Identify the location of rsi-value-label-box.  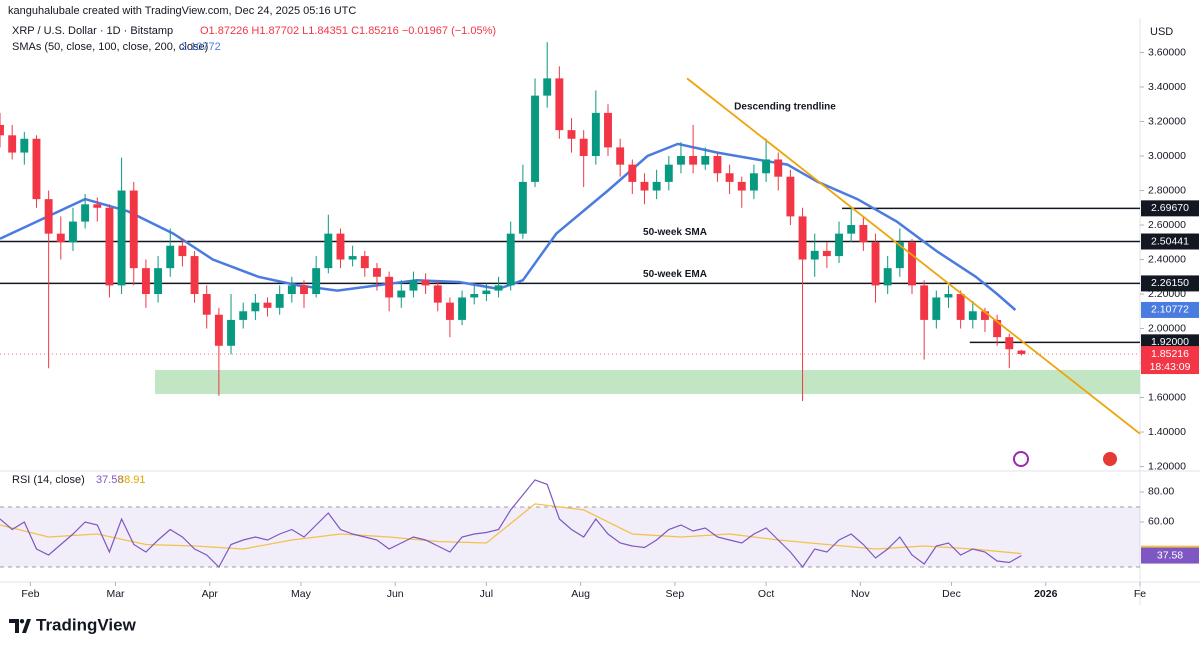
(1170, 555).